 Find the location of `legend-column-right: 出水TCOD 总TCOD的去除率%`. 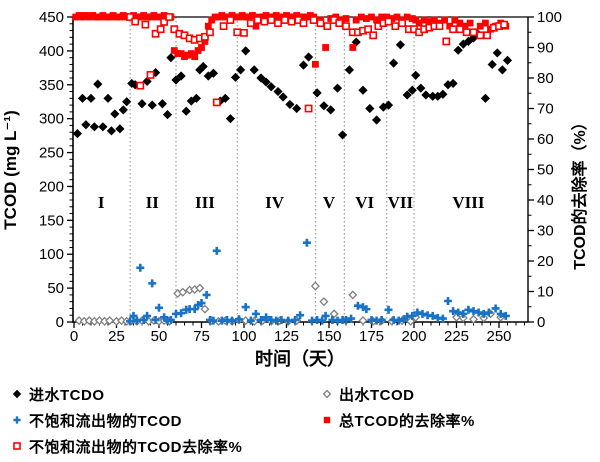

legend-column-right: 出水TCOD 总TCOD的去除率% is located at coordinates (397, 407).